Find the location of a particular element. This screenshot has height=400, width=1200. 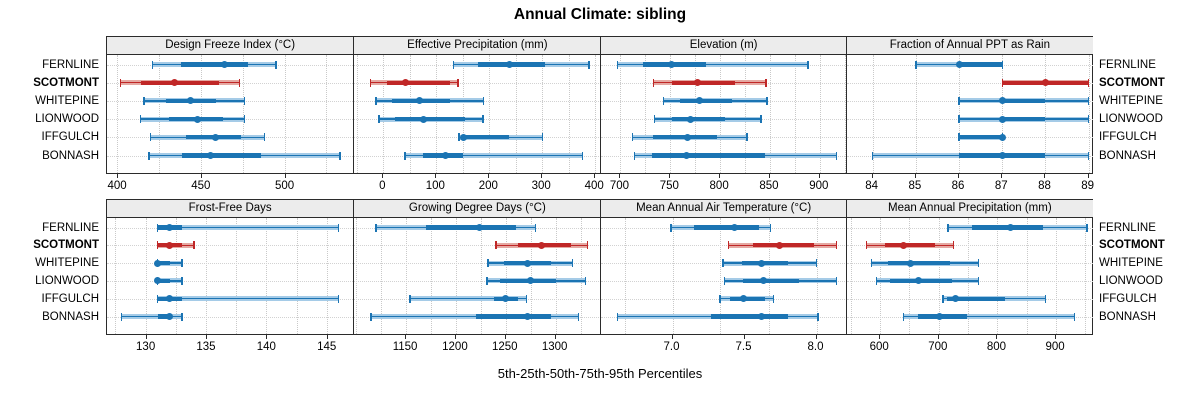

x-tick-label: 700 is located at coordinates (619, 186).